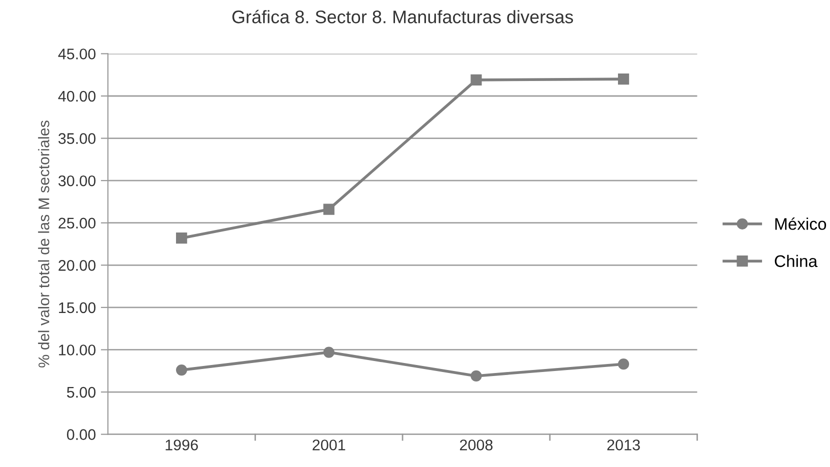 This screenshot has height=467, width=830. Describe the element at coordinates (77, 138) in the screenshot. I see `y-tick-label: 35.00` at that location.